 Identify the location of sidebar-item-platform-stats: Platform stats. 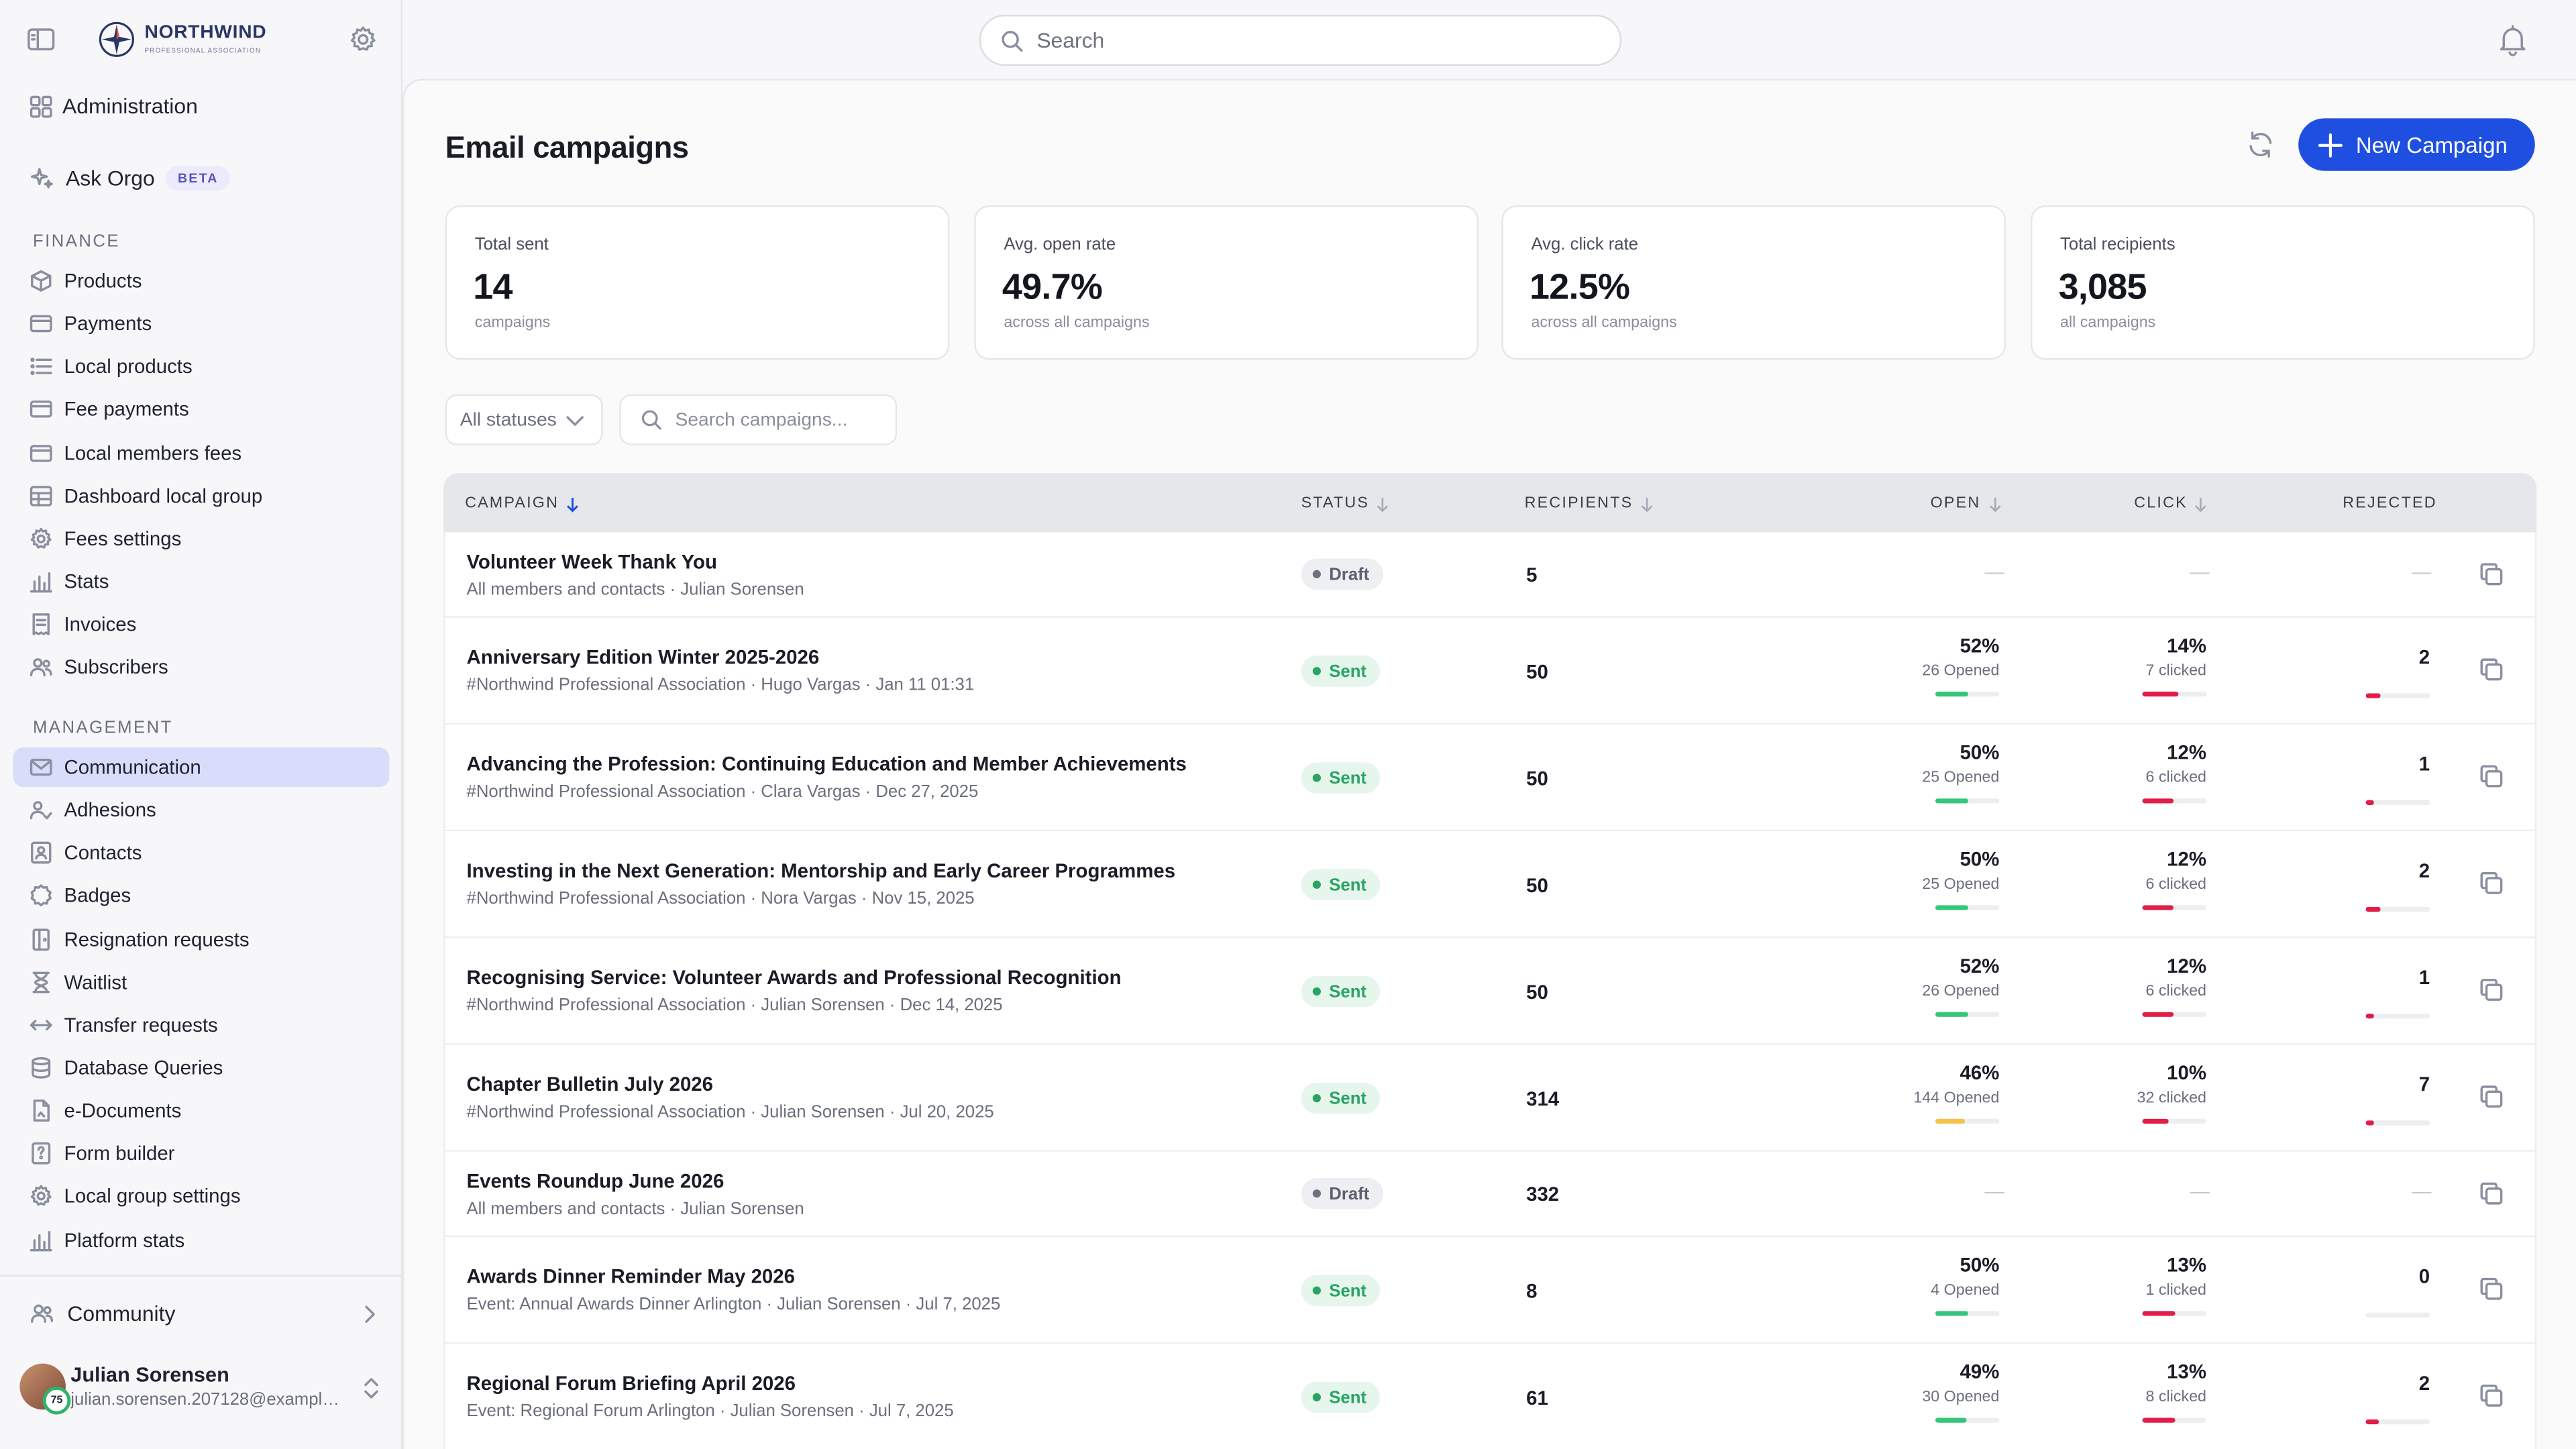
(201, 1239).